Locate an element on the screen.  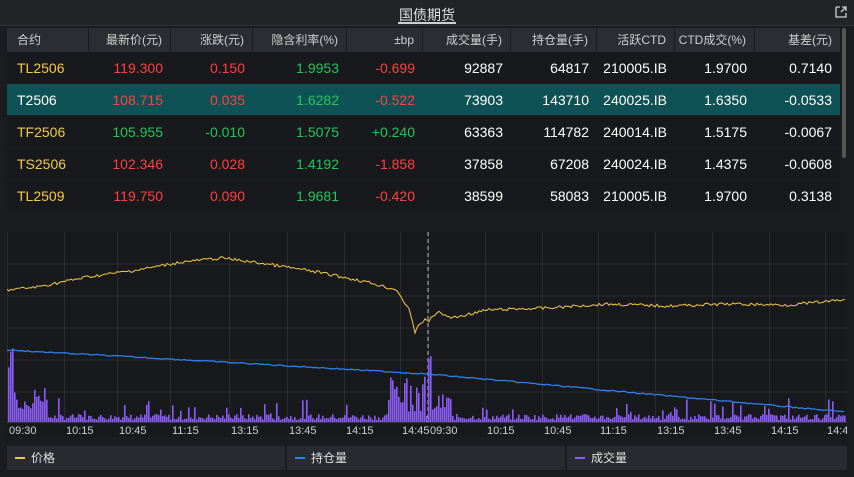
header-ctd: 活跃CTD is located at coordinates (636, 40).